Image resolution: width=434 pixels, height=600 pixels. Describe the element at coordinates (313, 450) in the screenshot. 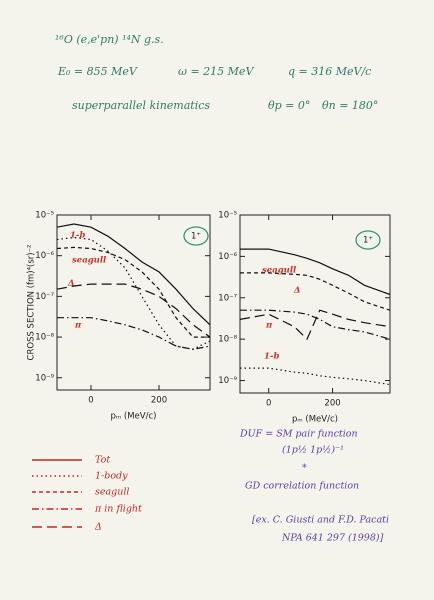

I see `note: (1p½ 1p½)⁻¹` at that location.